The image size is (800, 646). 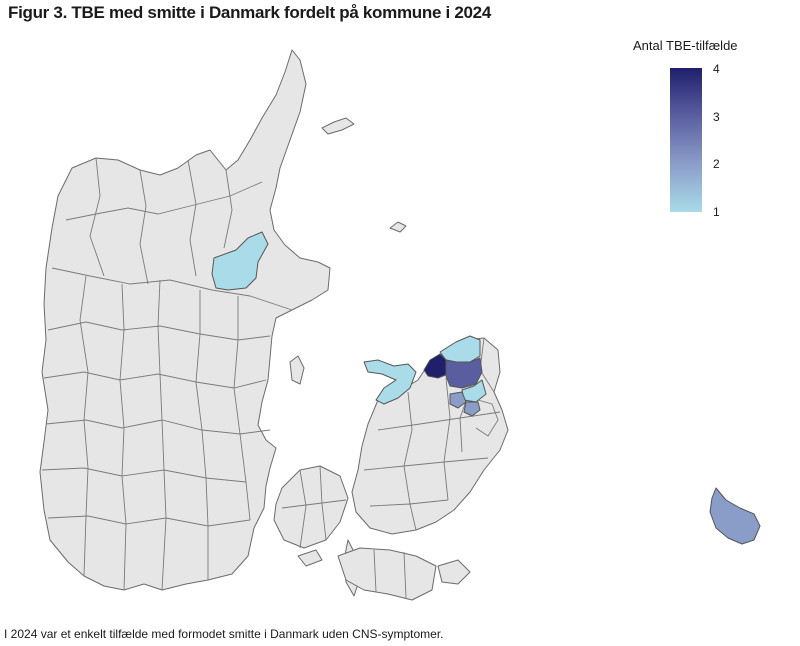 I want to click on region-case-gribskov, so click(x=460, y=349).